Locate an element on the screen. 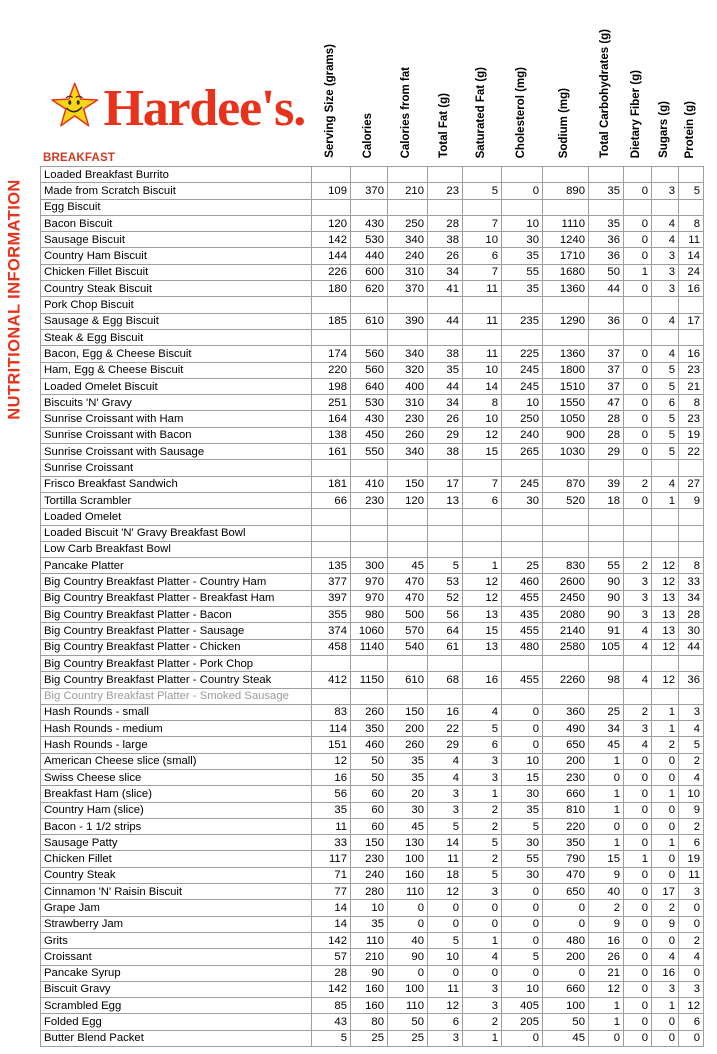 The image size is (717, 1054). nutrition-value: 8 is located at coordinates (482, 403).